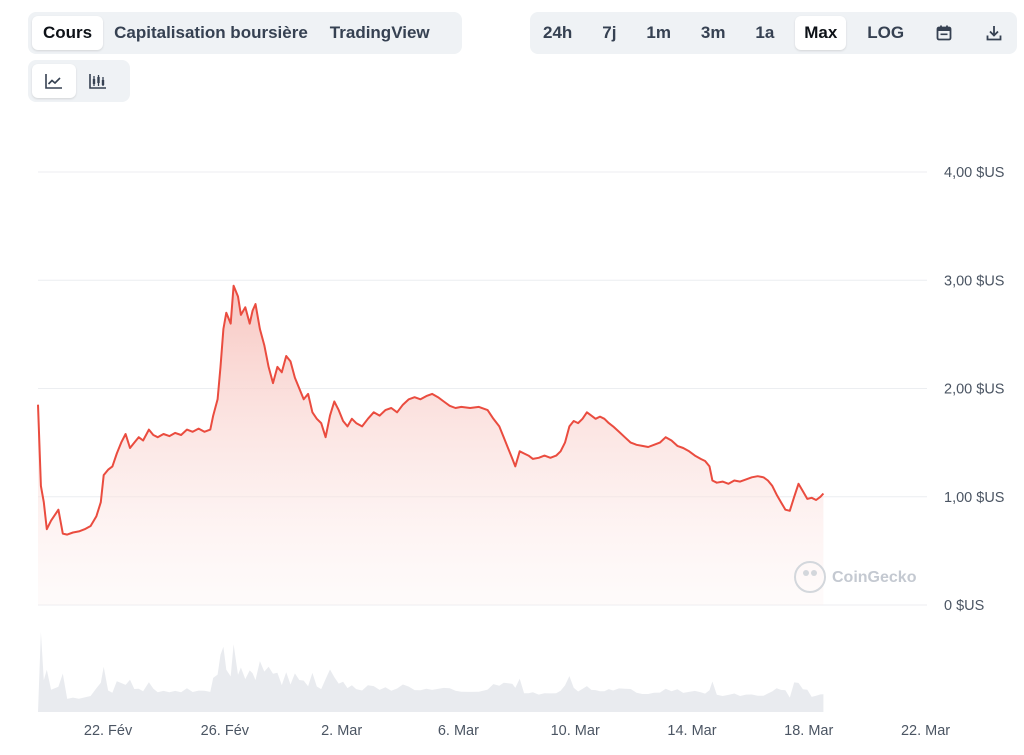 This screenshot has height=755, width=1024. What do you see at coordinates (225, 731) in the screenshot?
I see `x-tick-label: 26. Fév` at bounding box center [225, 731].